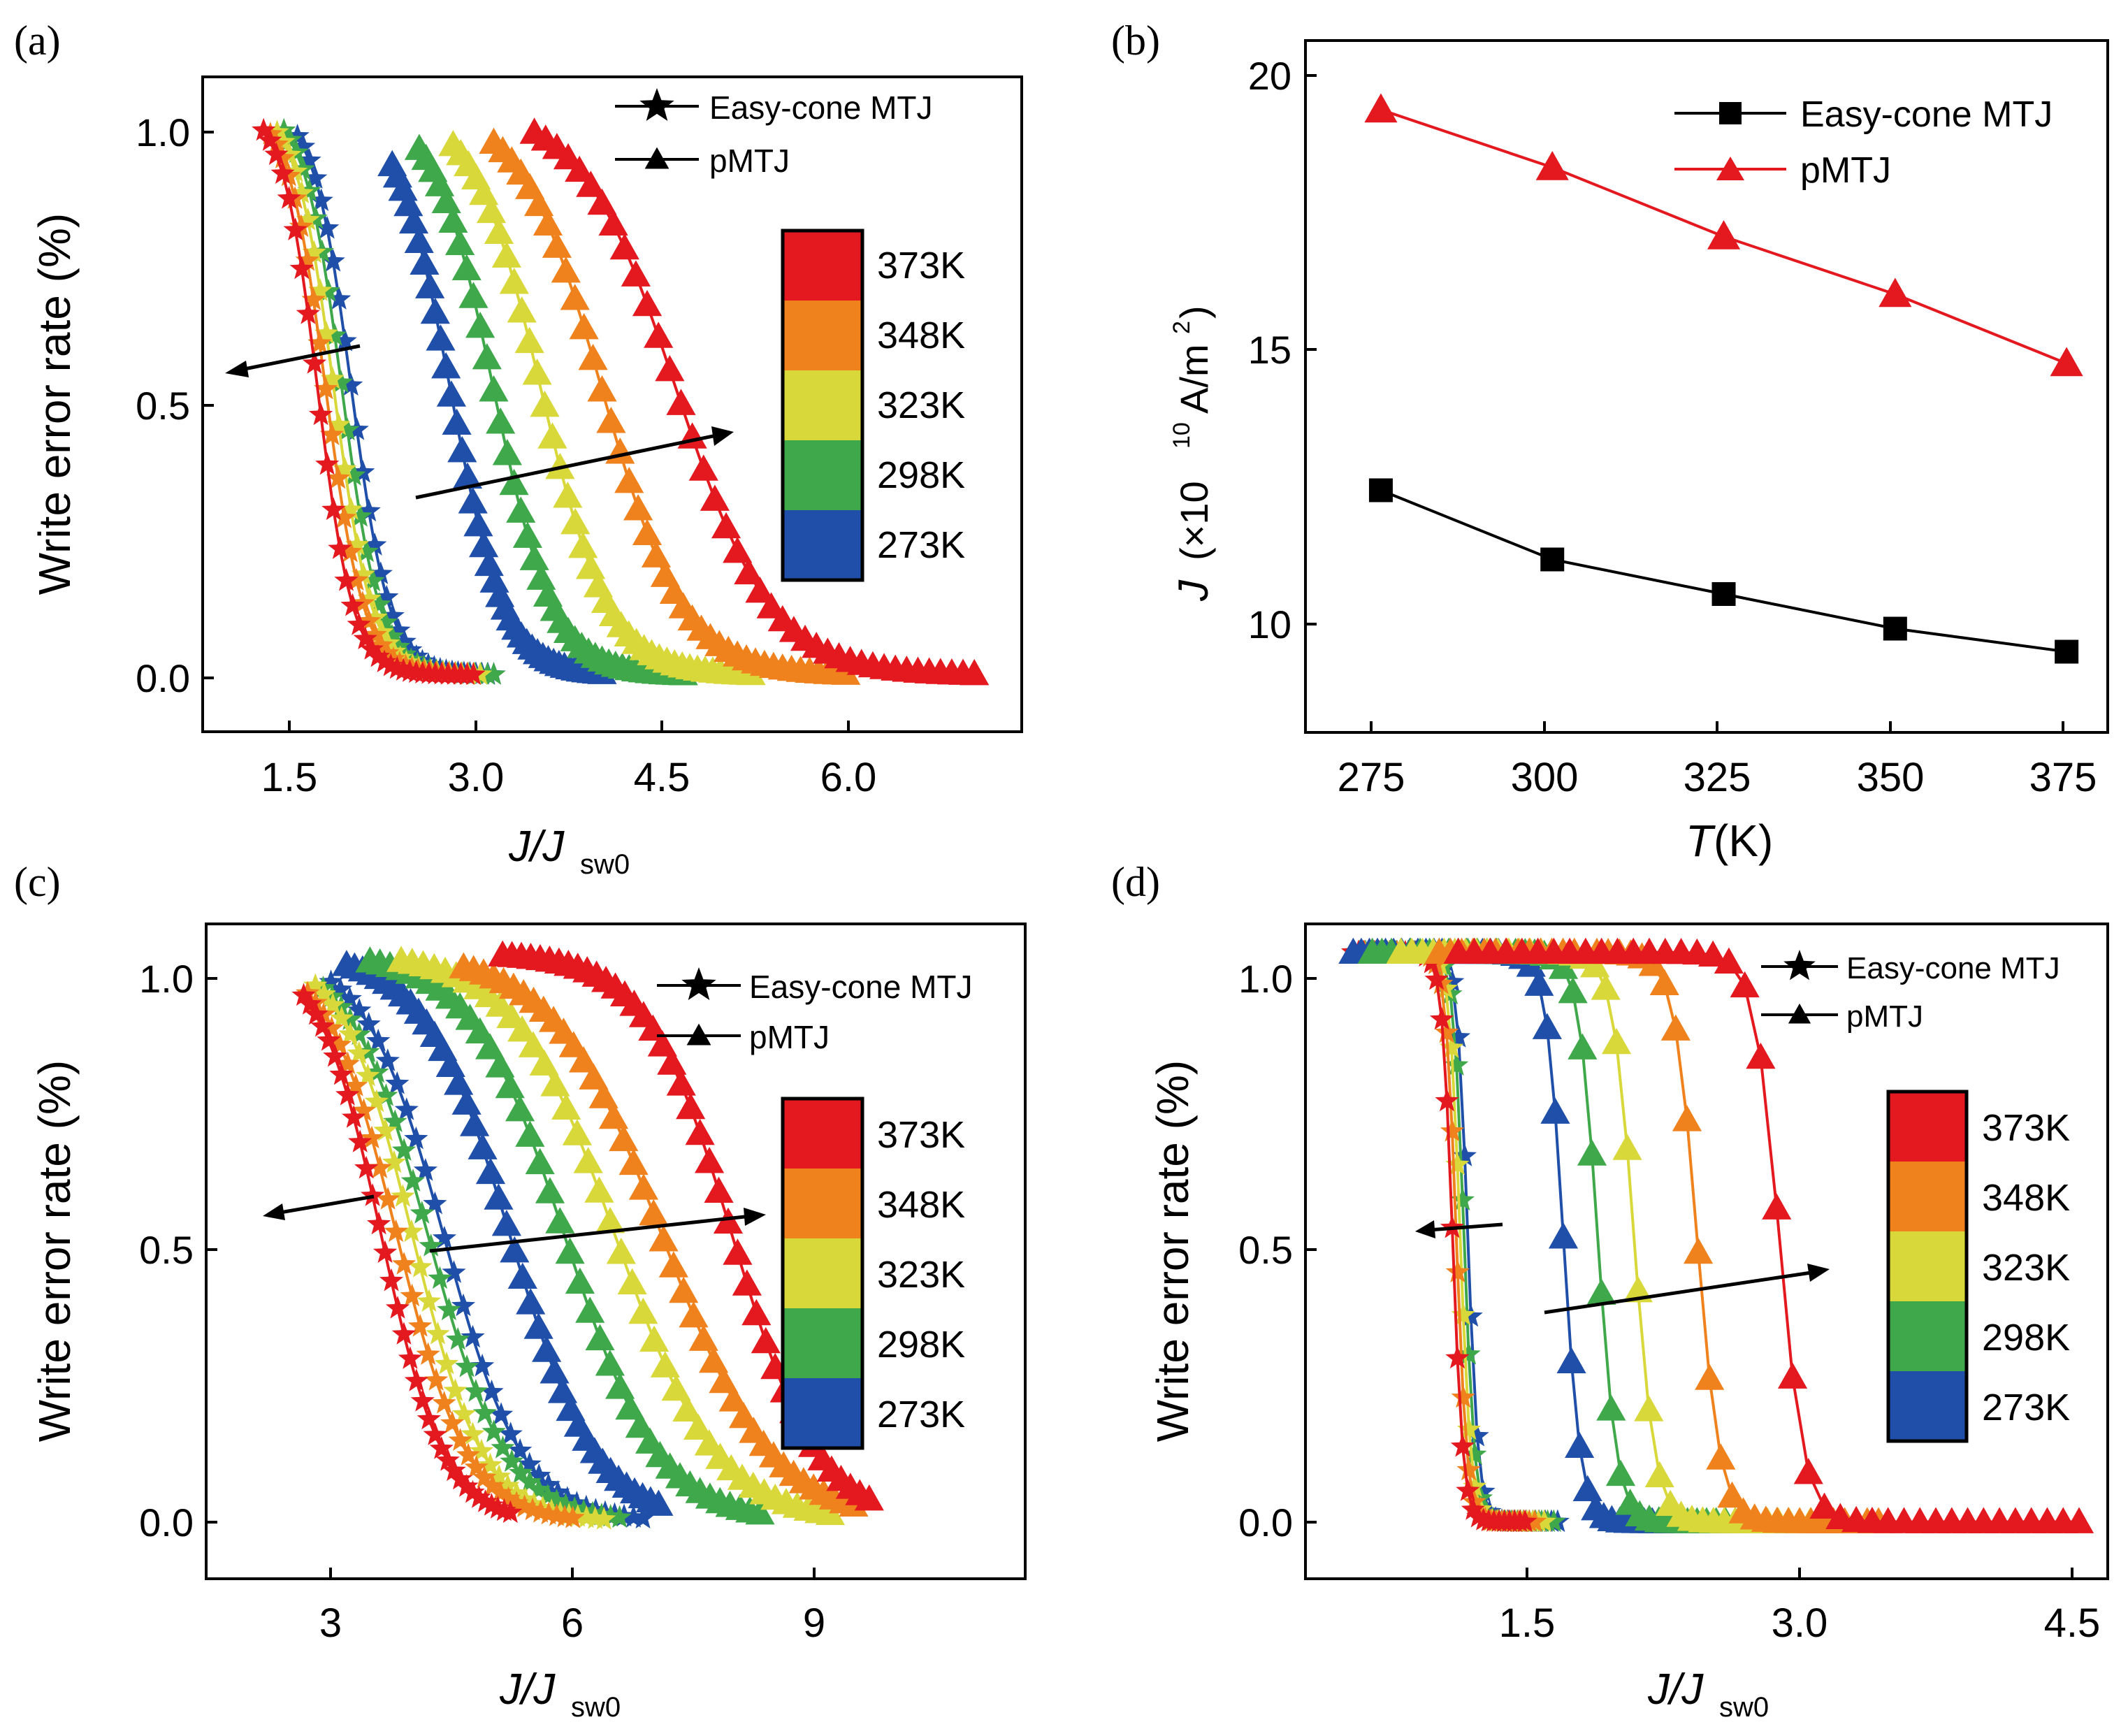  Describe the element at coordinates (1891, 777) in the screenshot. I see `panel-b-xtick: 350` at that location.